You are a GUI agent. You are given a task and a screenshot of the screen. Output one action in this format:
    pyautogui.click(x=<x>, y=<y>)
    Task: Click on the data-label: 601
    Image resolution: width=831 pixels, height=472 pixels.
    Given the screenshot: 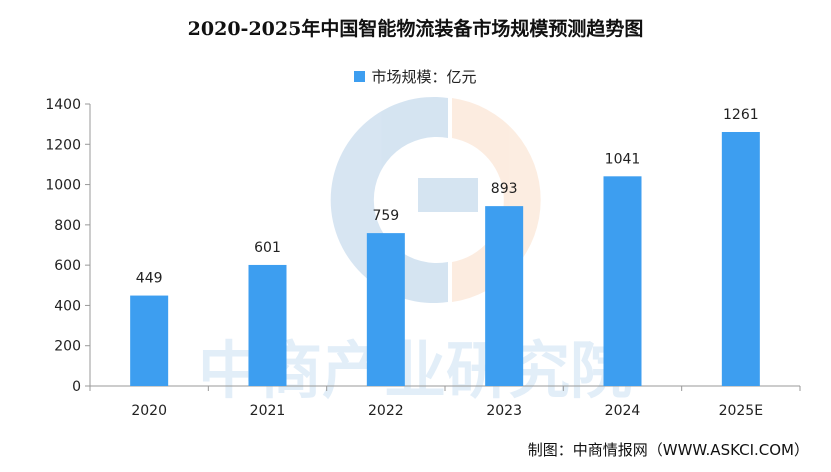 What is the action you would take?
    pyautogui.click(x=267, y=248)
    